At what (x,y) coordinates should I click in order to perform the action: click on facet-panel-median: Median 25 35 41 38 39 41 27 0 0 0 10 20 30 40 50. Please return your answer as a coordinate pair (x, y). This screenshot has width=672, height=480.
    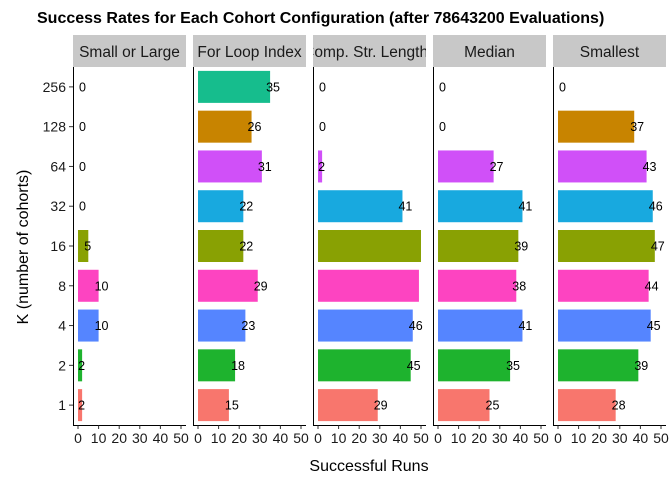
    Looking at the image, I should click on (491, 240).